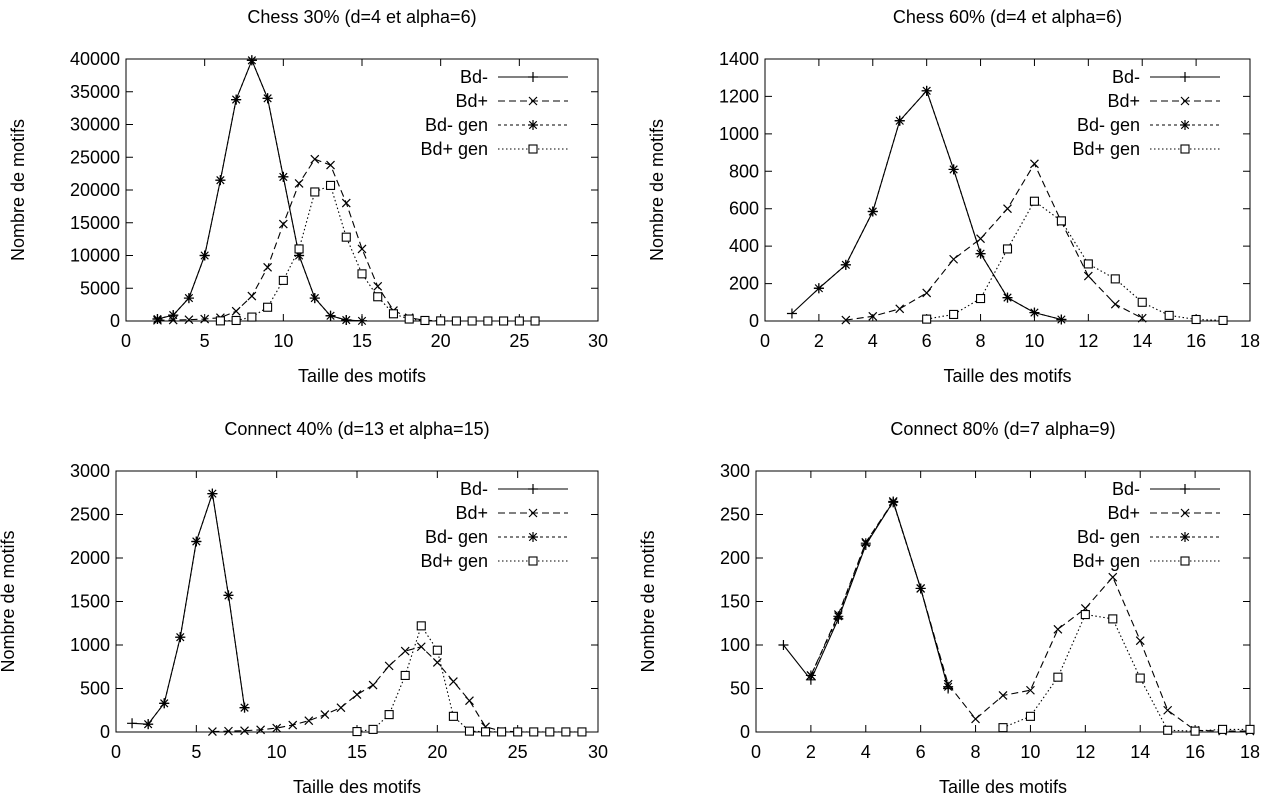 The image size is (1274, 807). I want to click on y-tick-label: 2500, so click(90, 515).